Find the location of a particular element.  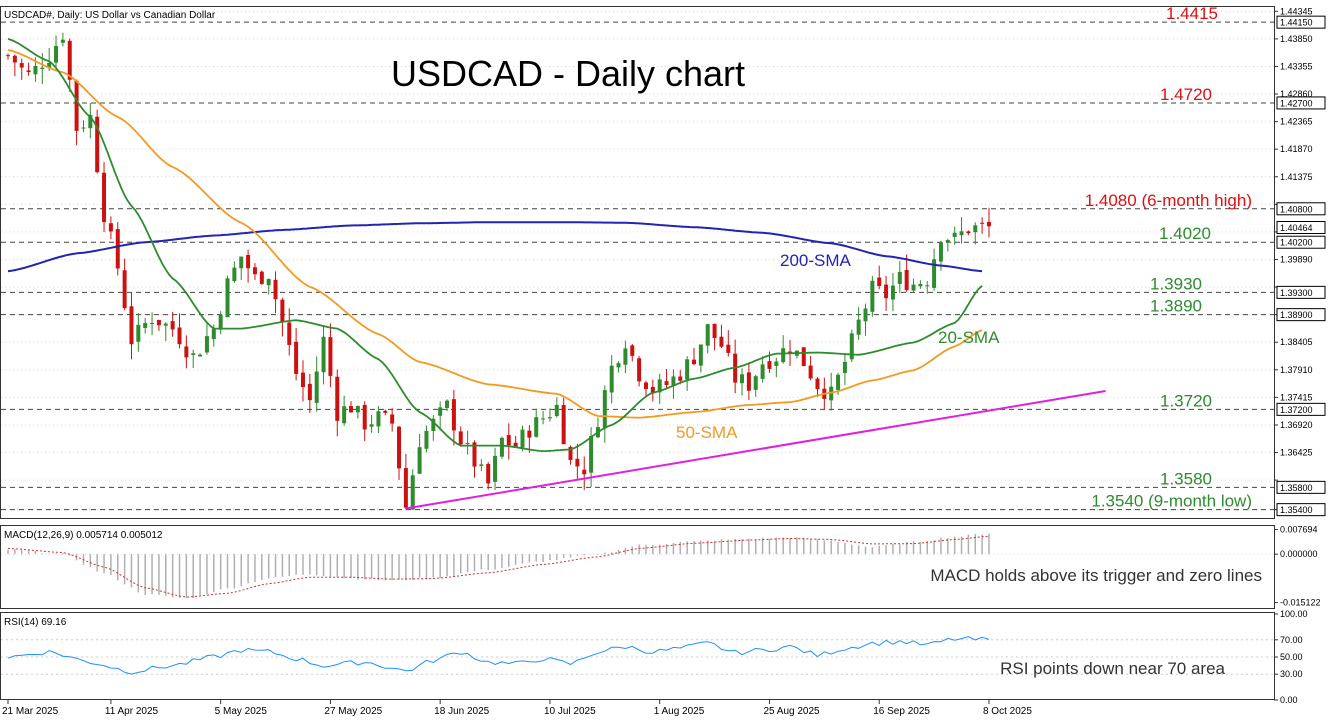

rsi-tick-label: 30.00 is located at coordinates (1291, 674).